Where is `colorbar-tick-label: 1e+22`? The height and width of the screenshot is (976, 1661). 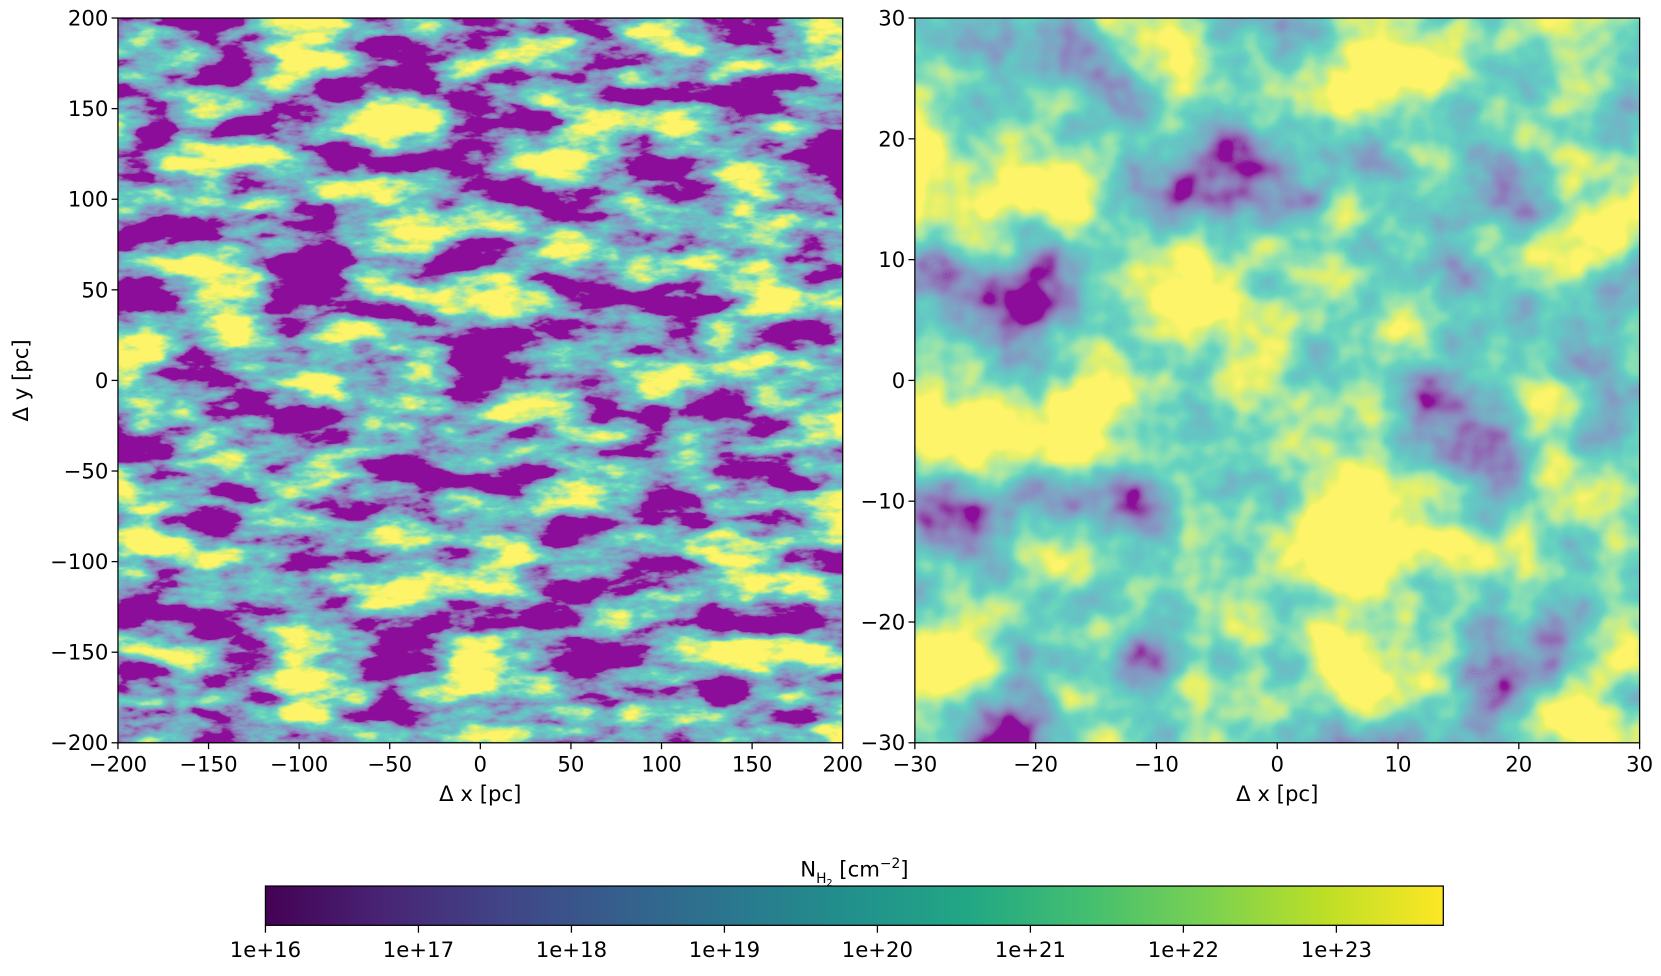
colorbar-tick-label: 1e+22 is located at coordinates (1183, 950).